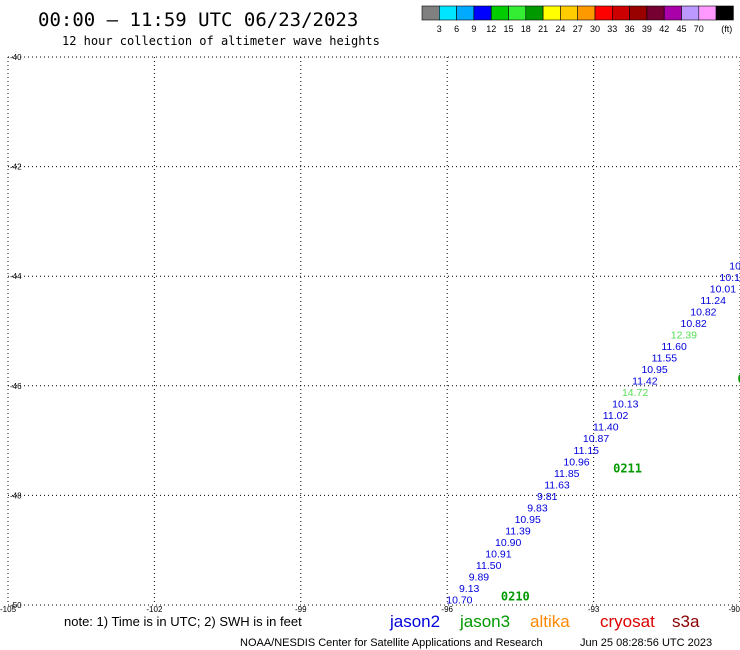 Image resolution: width=740 pixels, height=650 pixels. Describe the element at coordinates (154, 609) in the screenshot. I see `x-tick-label: -102` at that location.